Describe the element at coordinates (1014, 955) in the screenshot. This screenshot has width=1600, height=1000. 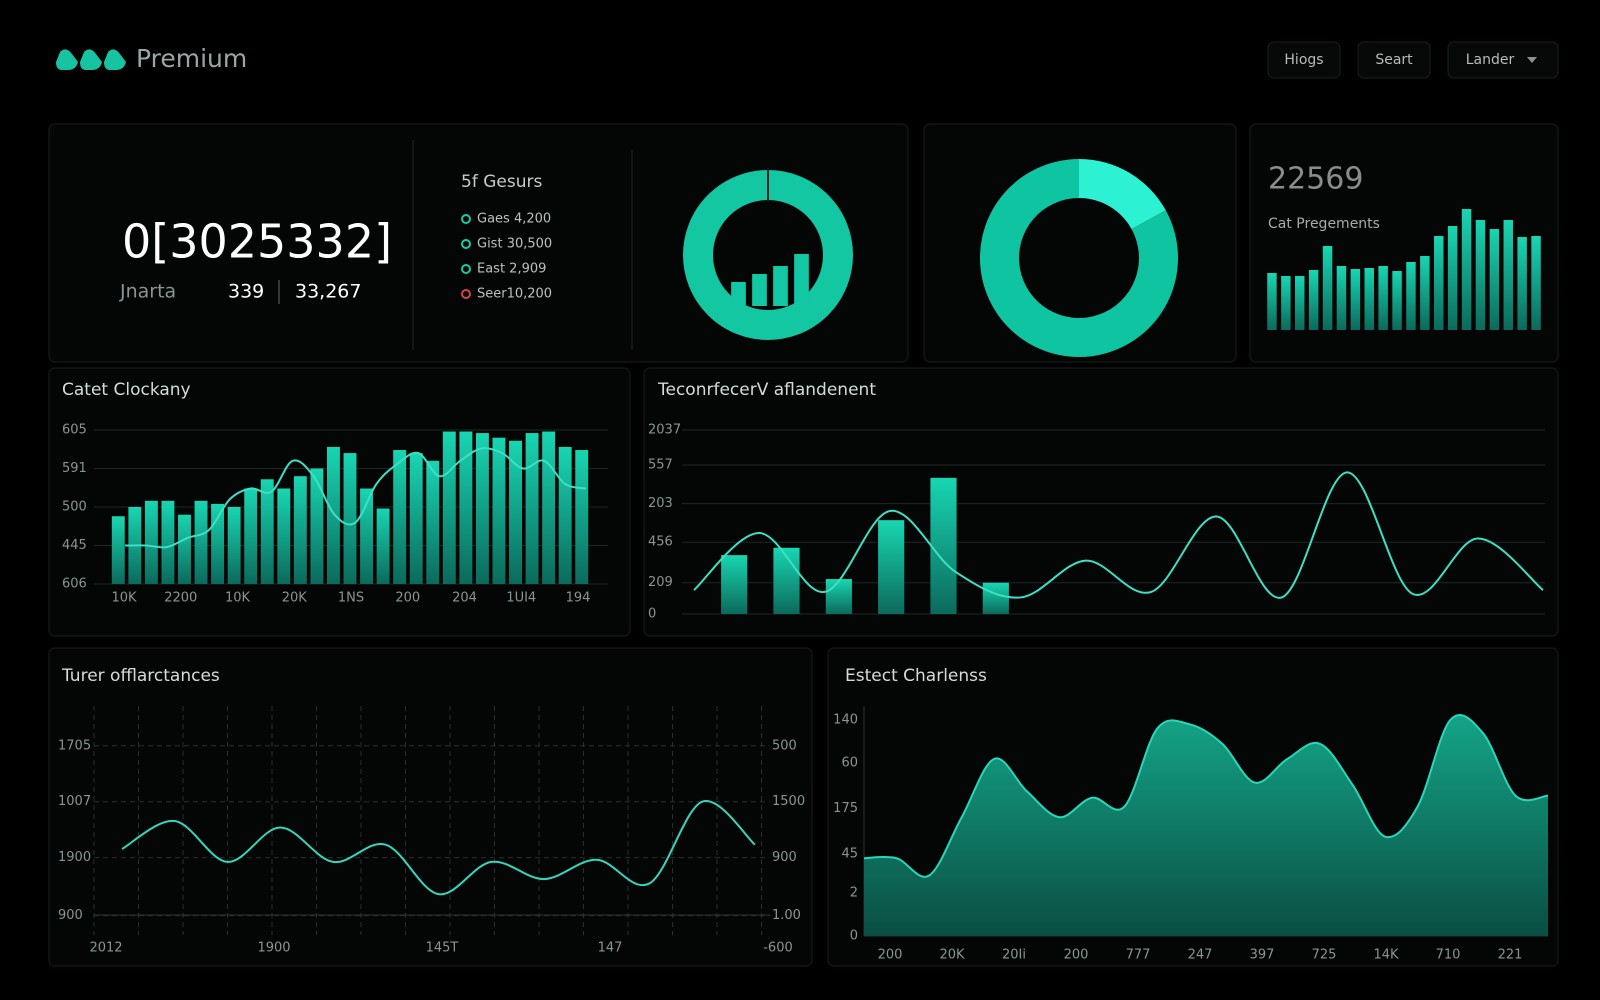
I see `x-tick-label: 20Ii` at that location.